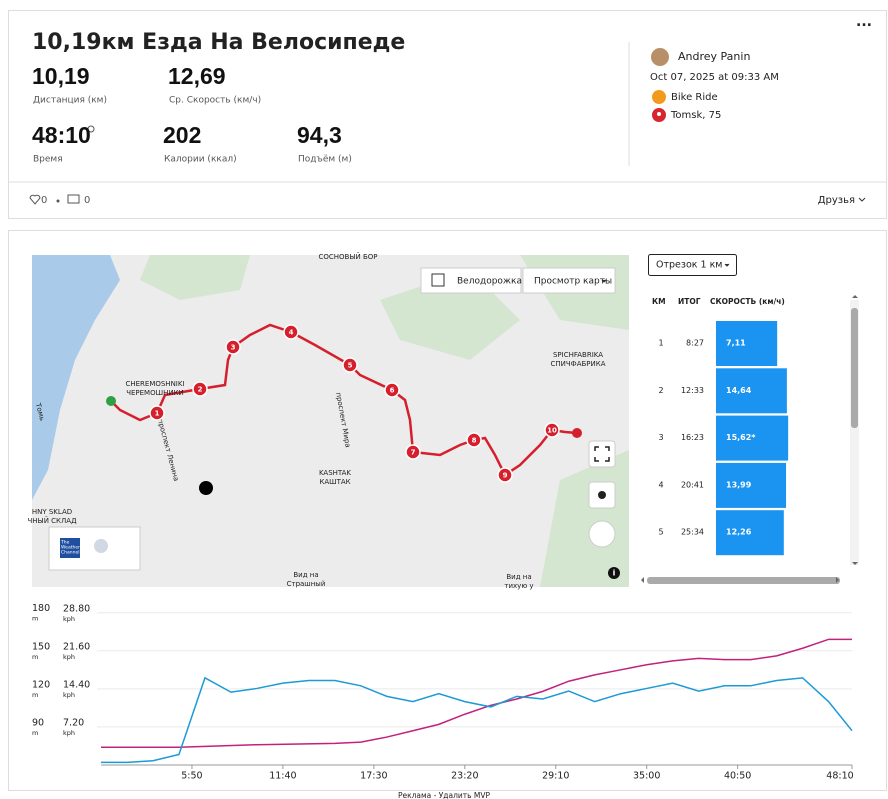  I want to click on map-view-button, so click(569, 280).